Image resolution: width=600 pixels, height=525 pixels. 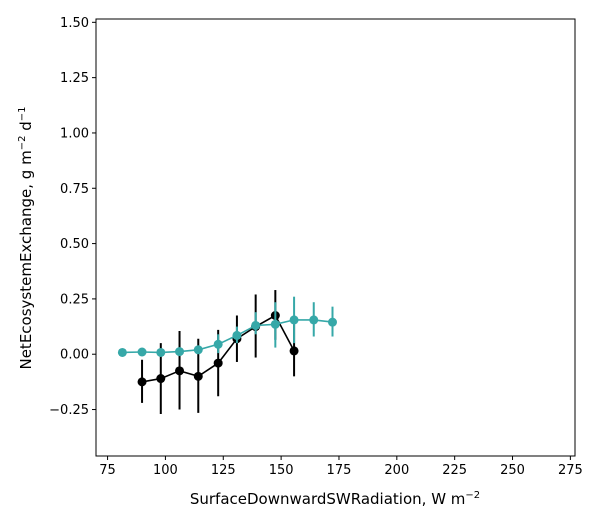 I want to click on x-tick-label: 150, so click(x=281, y=470).